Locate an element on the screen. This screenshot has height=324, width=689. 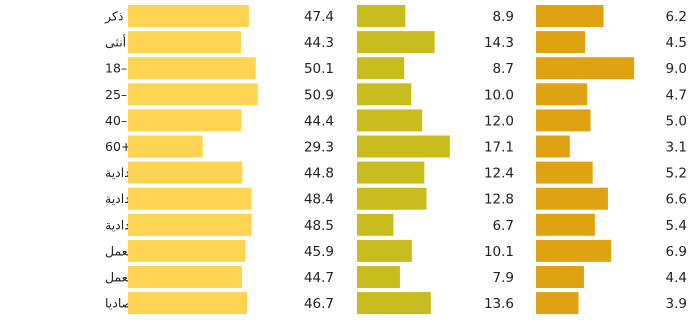
category-label: ذكر is located at coordinates (113, 17).